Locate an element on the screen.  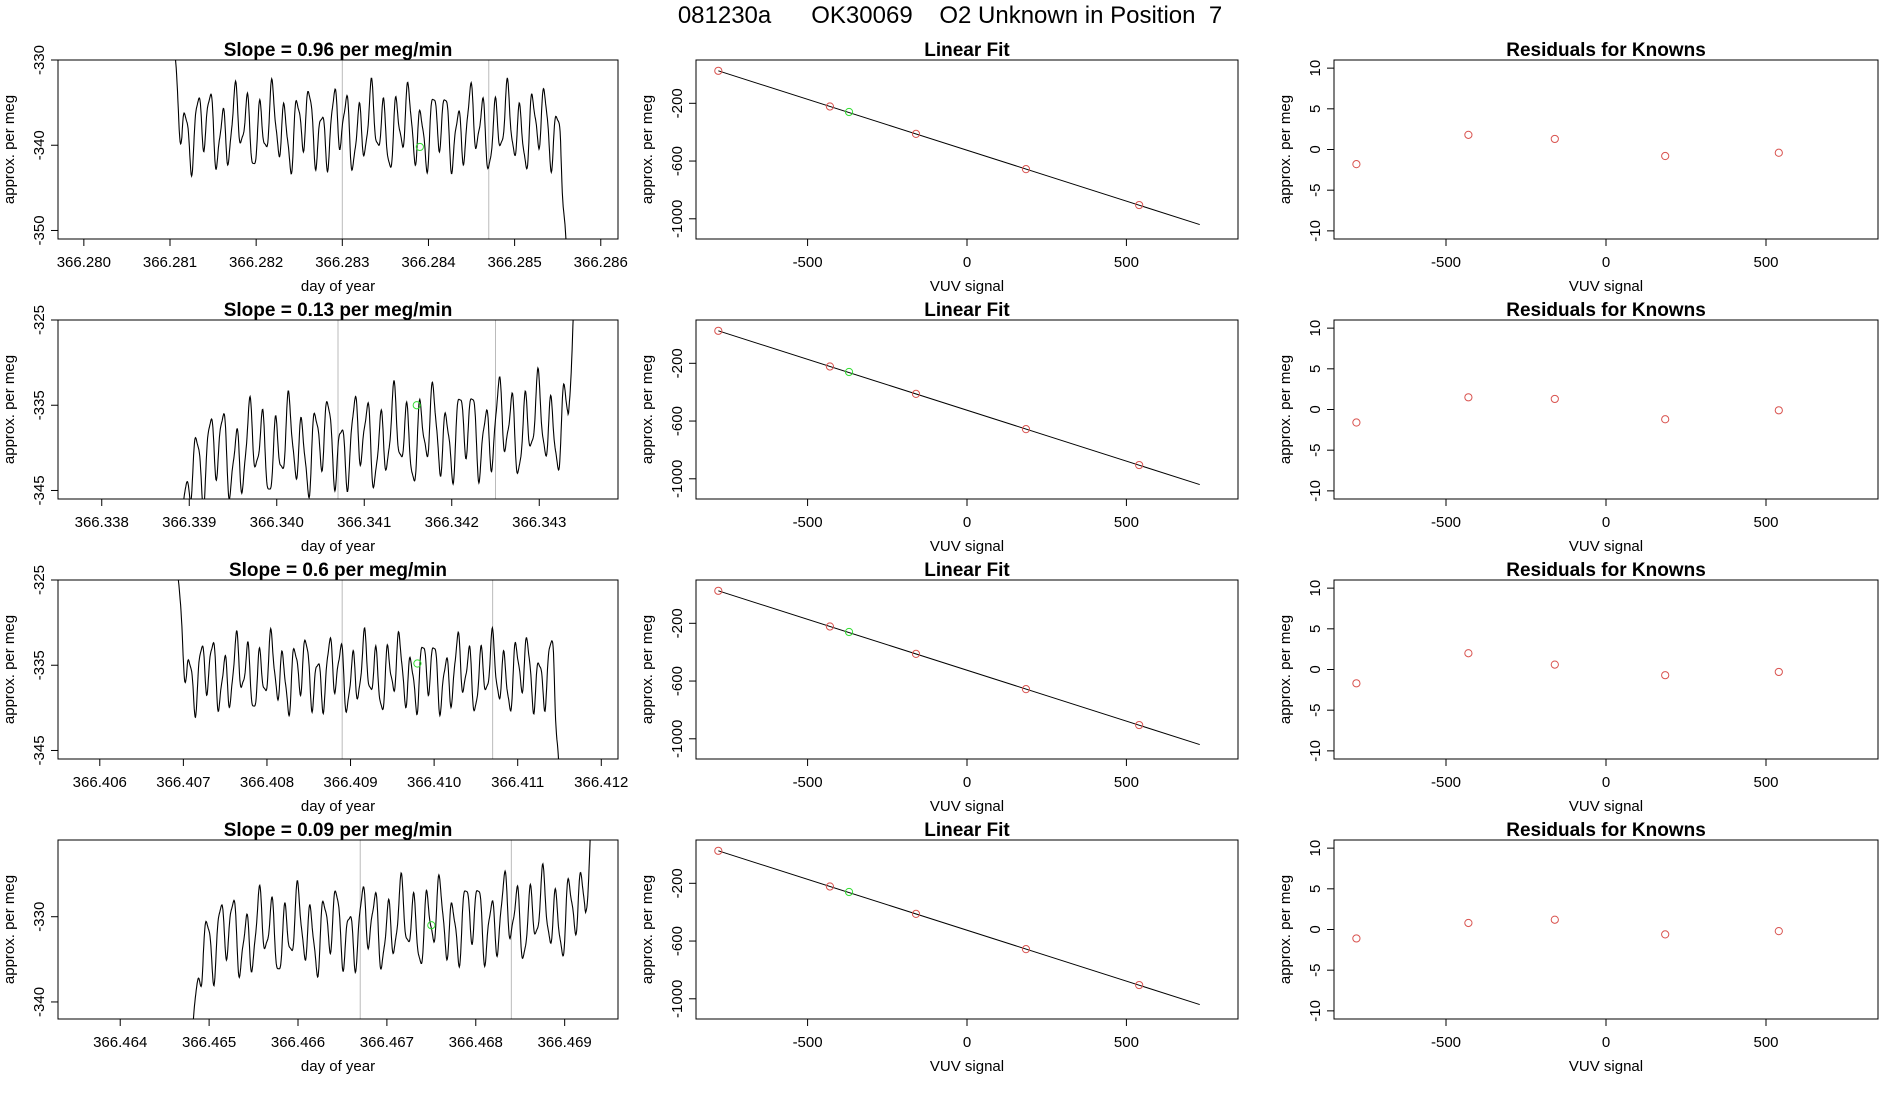
x-tick-label: 366.406 is located at coordinates (100, 782).